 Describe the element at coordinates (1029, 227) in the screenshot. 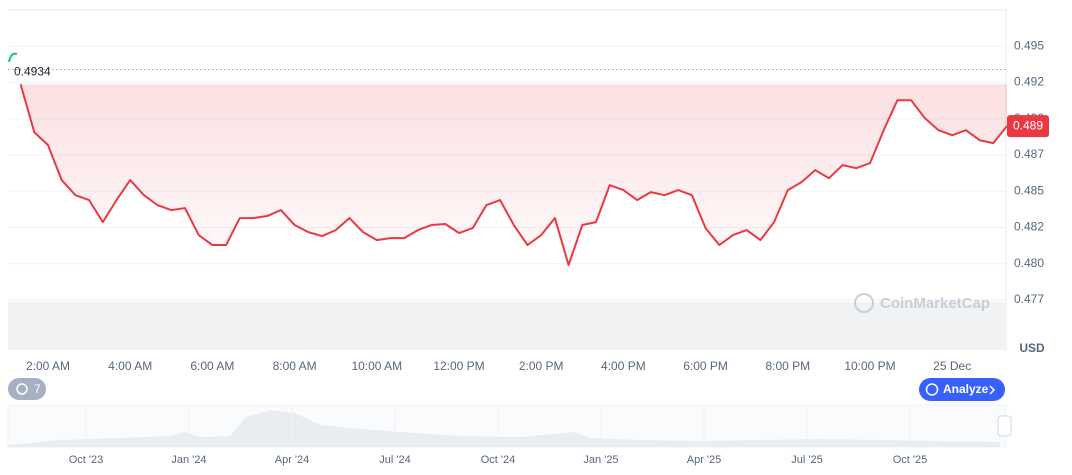

I see `y-tick-label: 0.482` at that location.